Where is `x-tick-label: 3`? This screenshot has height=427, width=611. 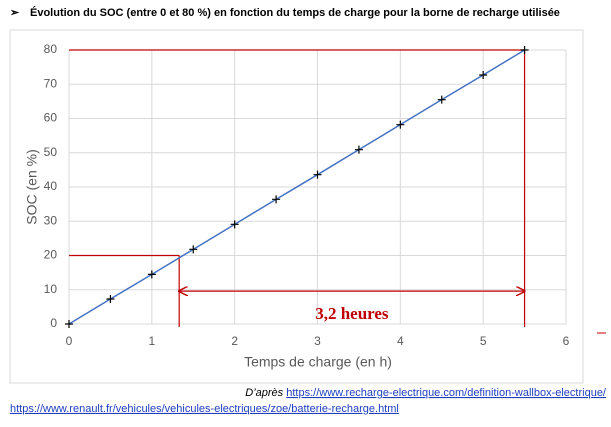 x-tick-label: 3 is located at coordinates (317, 341).